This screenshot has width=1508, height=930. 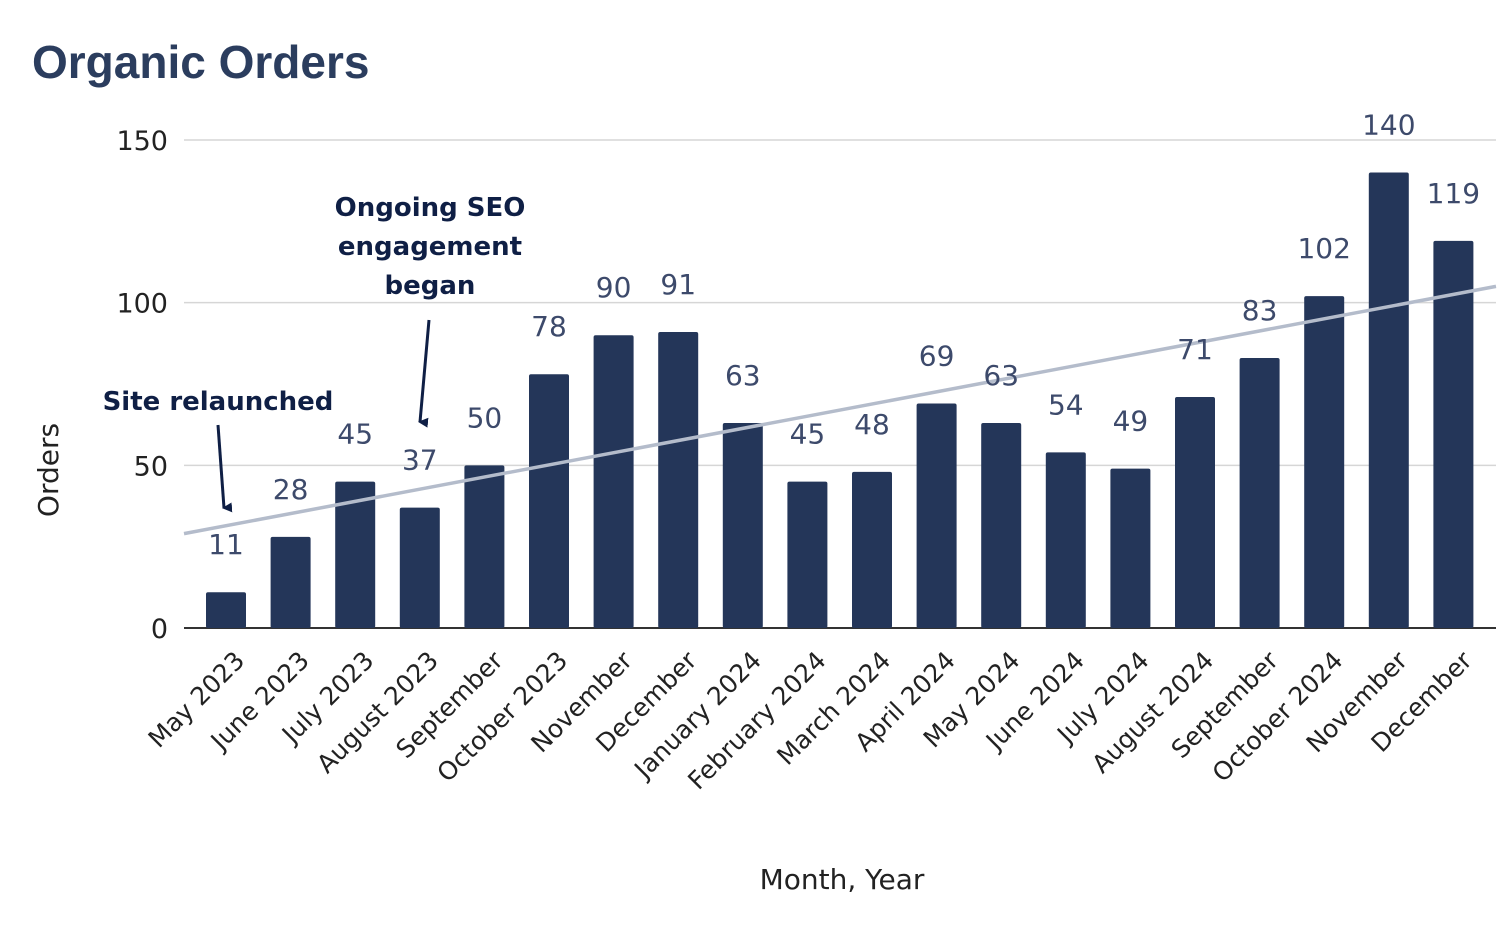 What do you see at coordinates (678, 284) in the screenshot?
I see `data-label: 91` at bounding box center [678, 284].